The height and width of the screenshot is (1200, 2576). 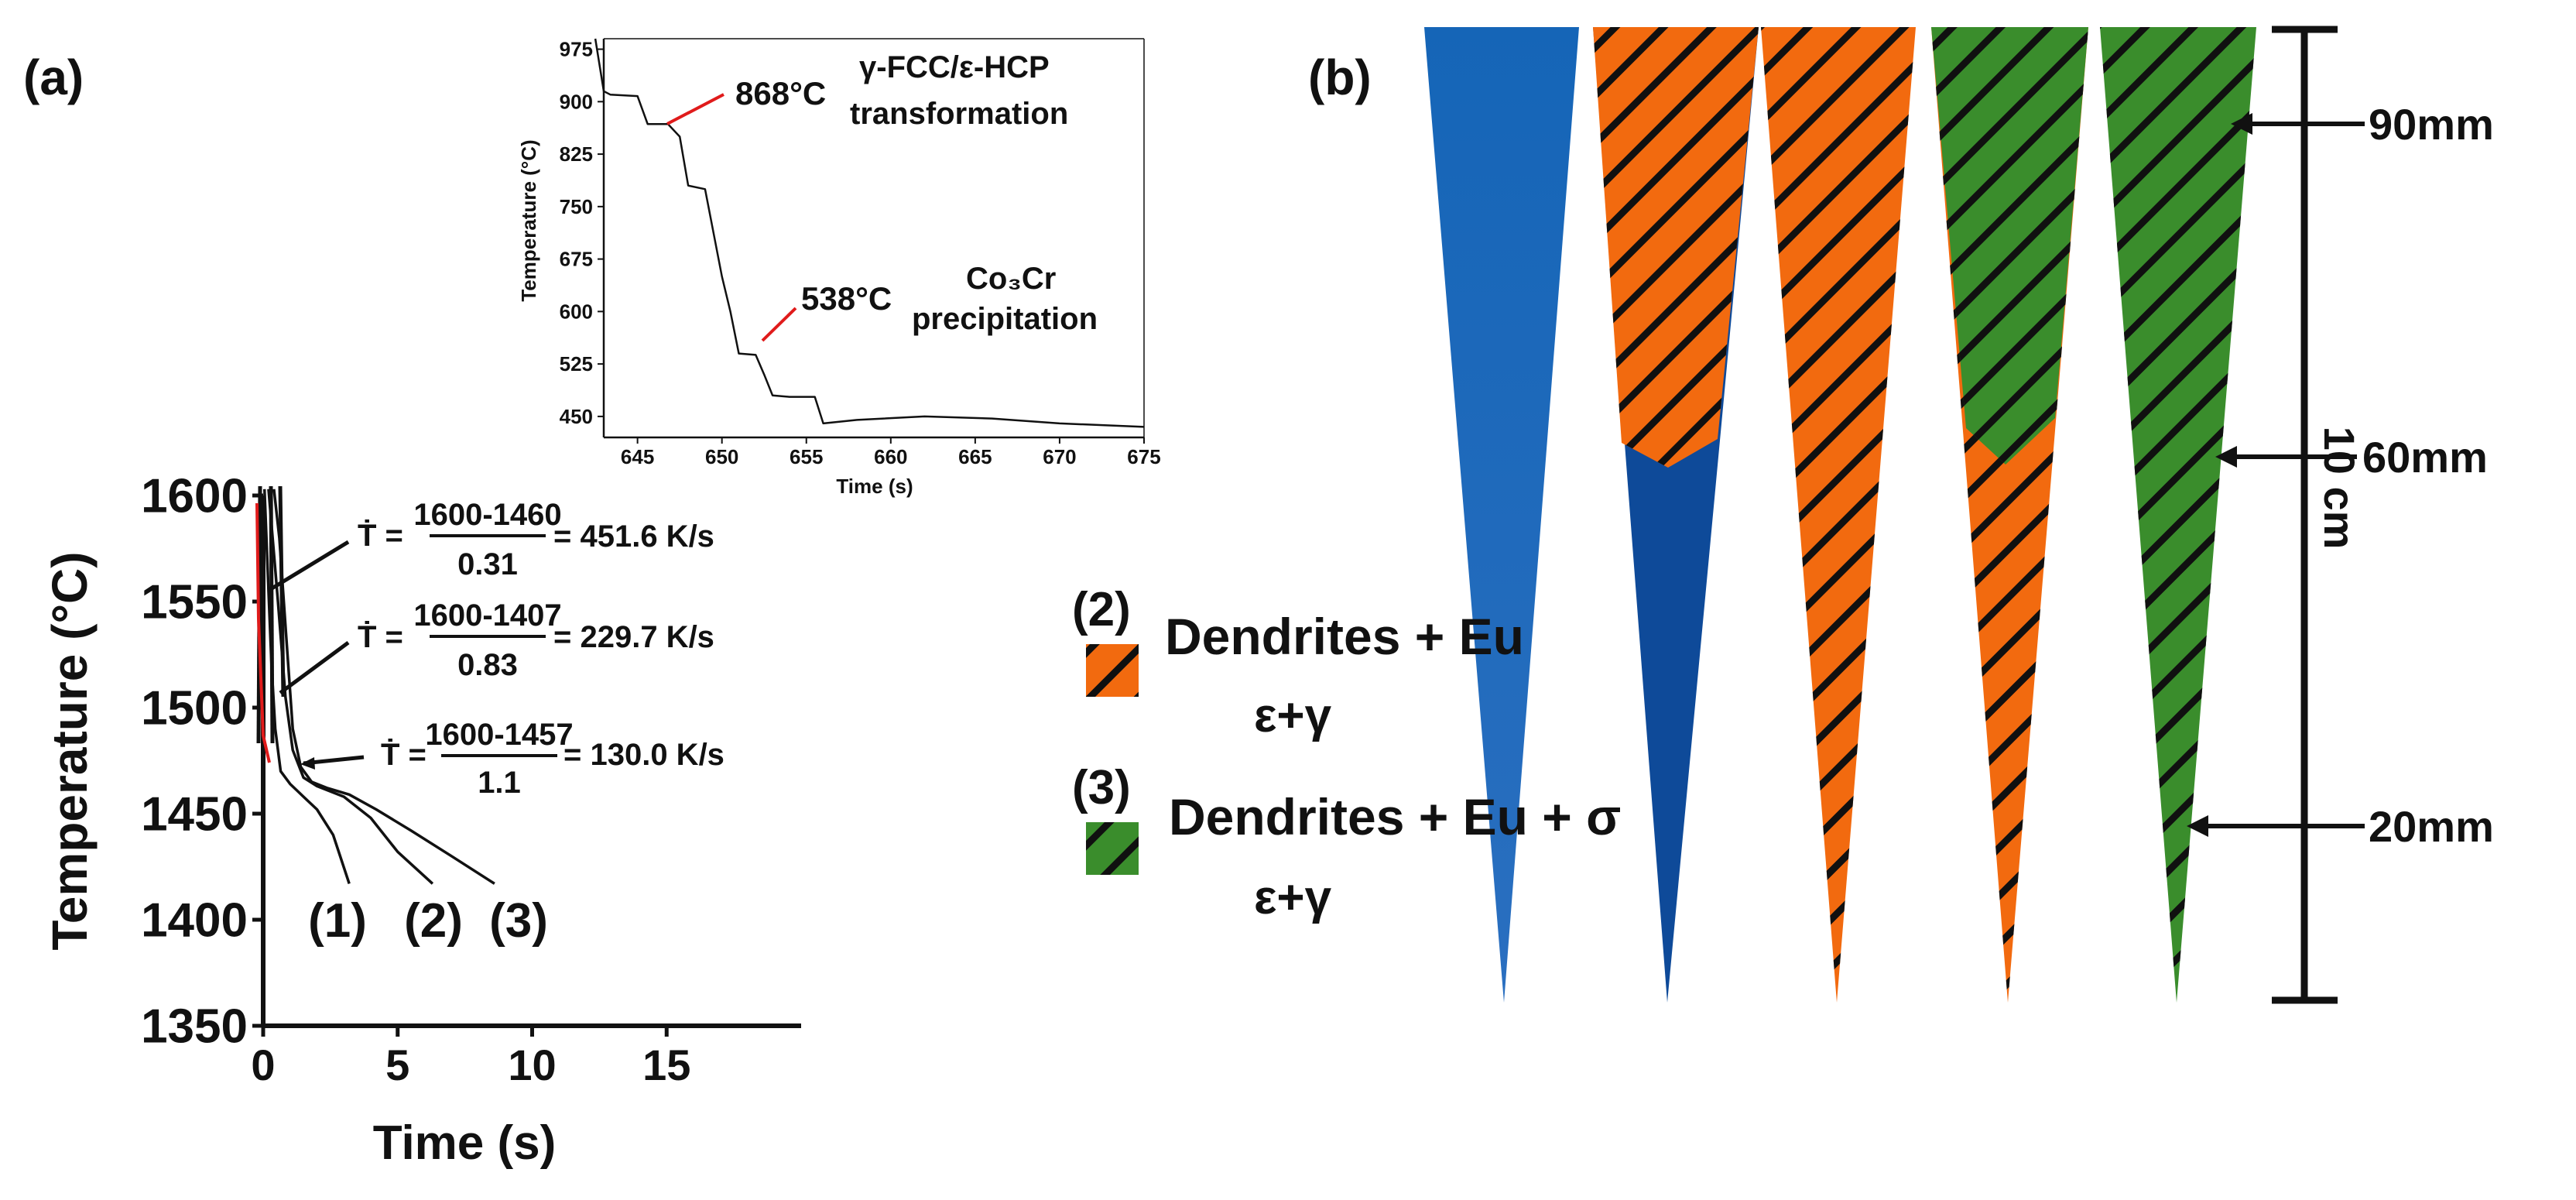 What do you see at coordinates (487, 665) in the screenshot?
I see `rate-2-denominator: 0.83` at bounding box center [487, 665].